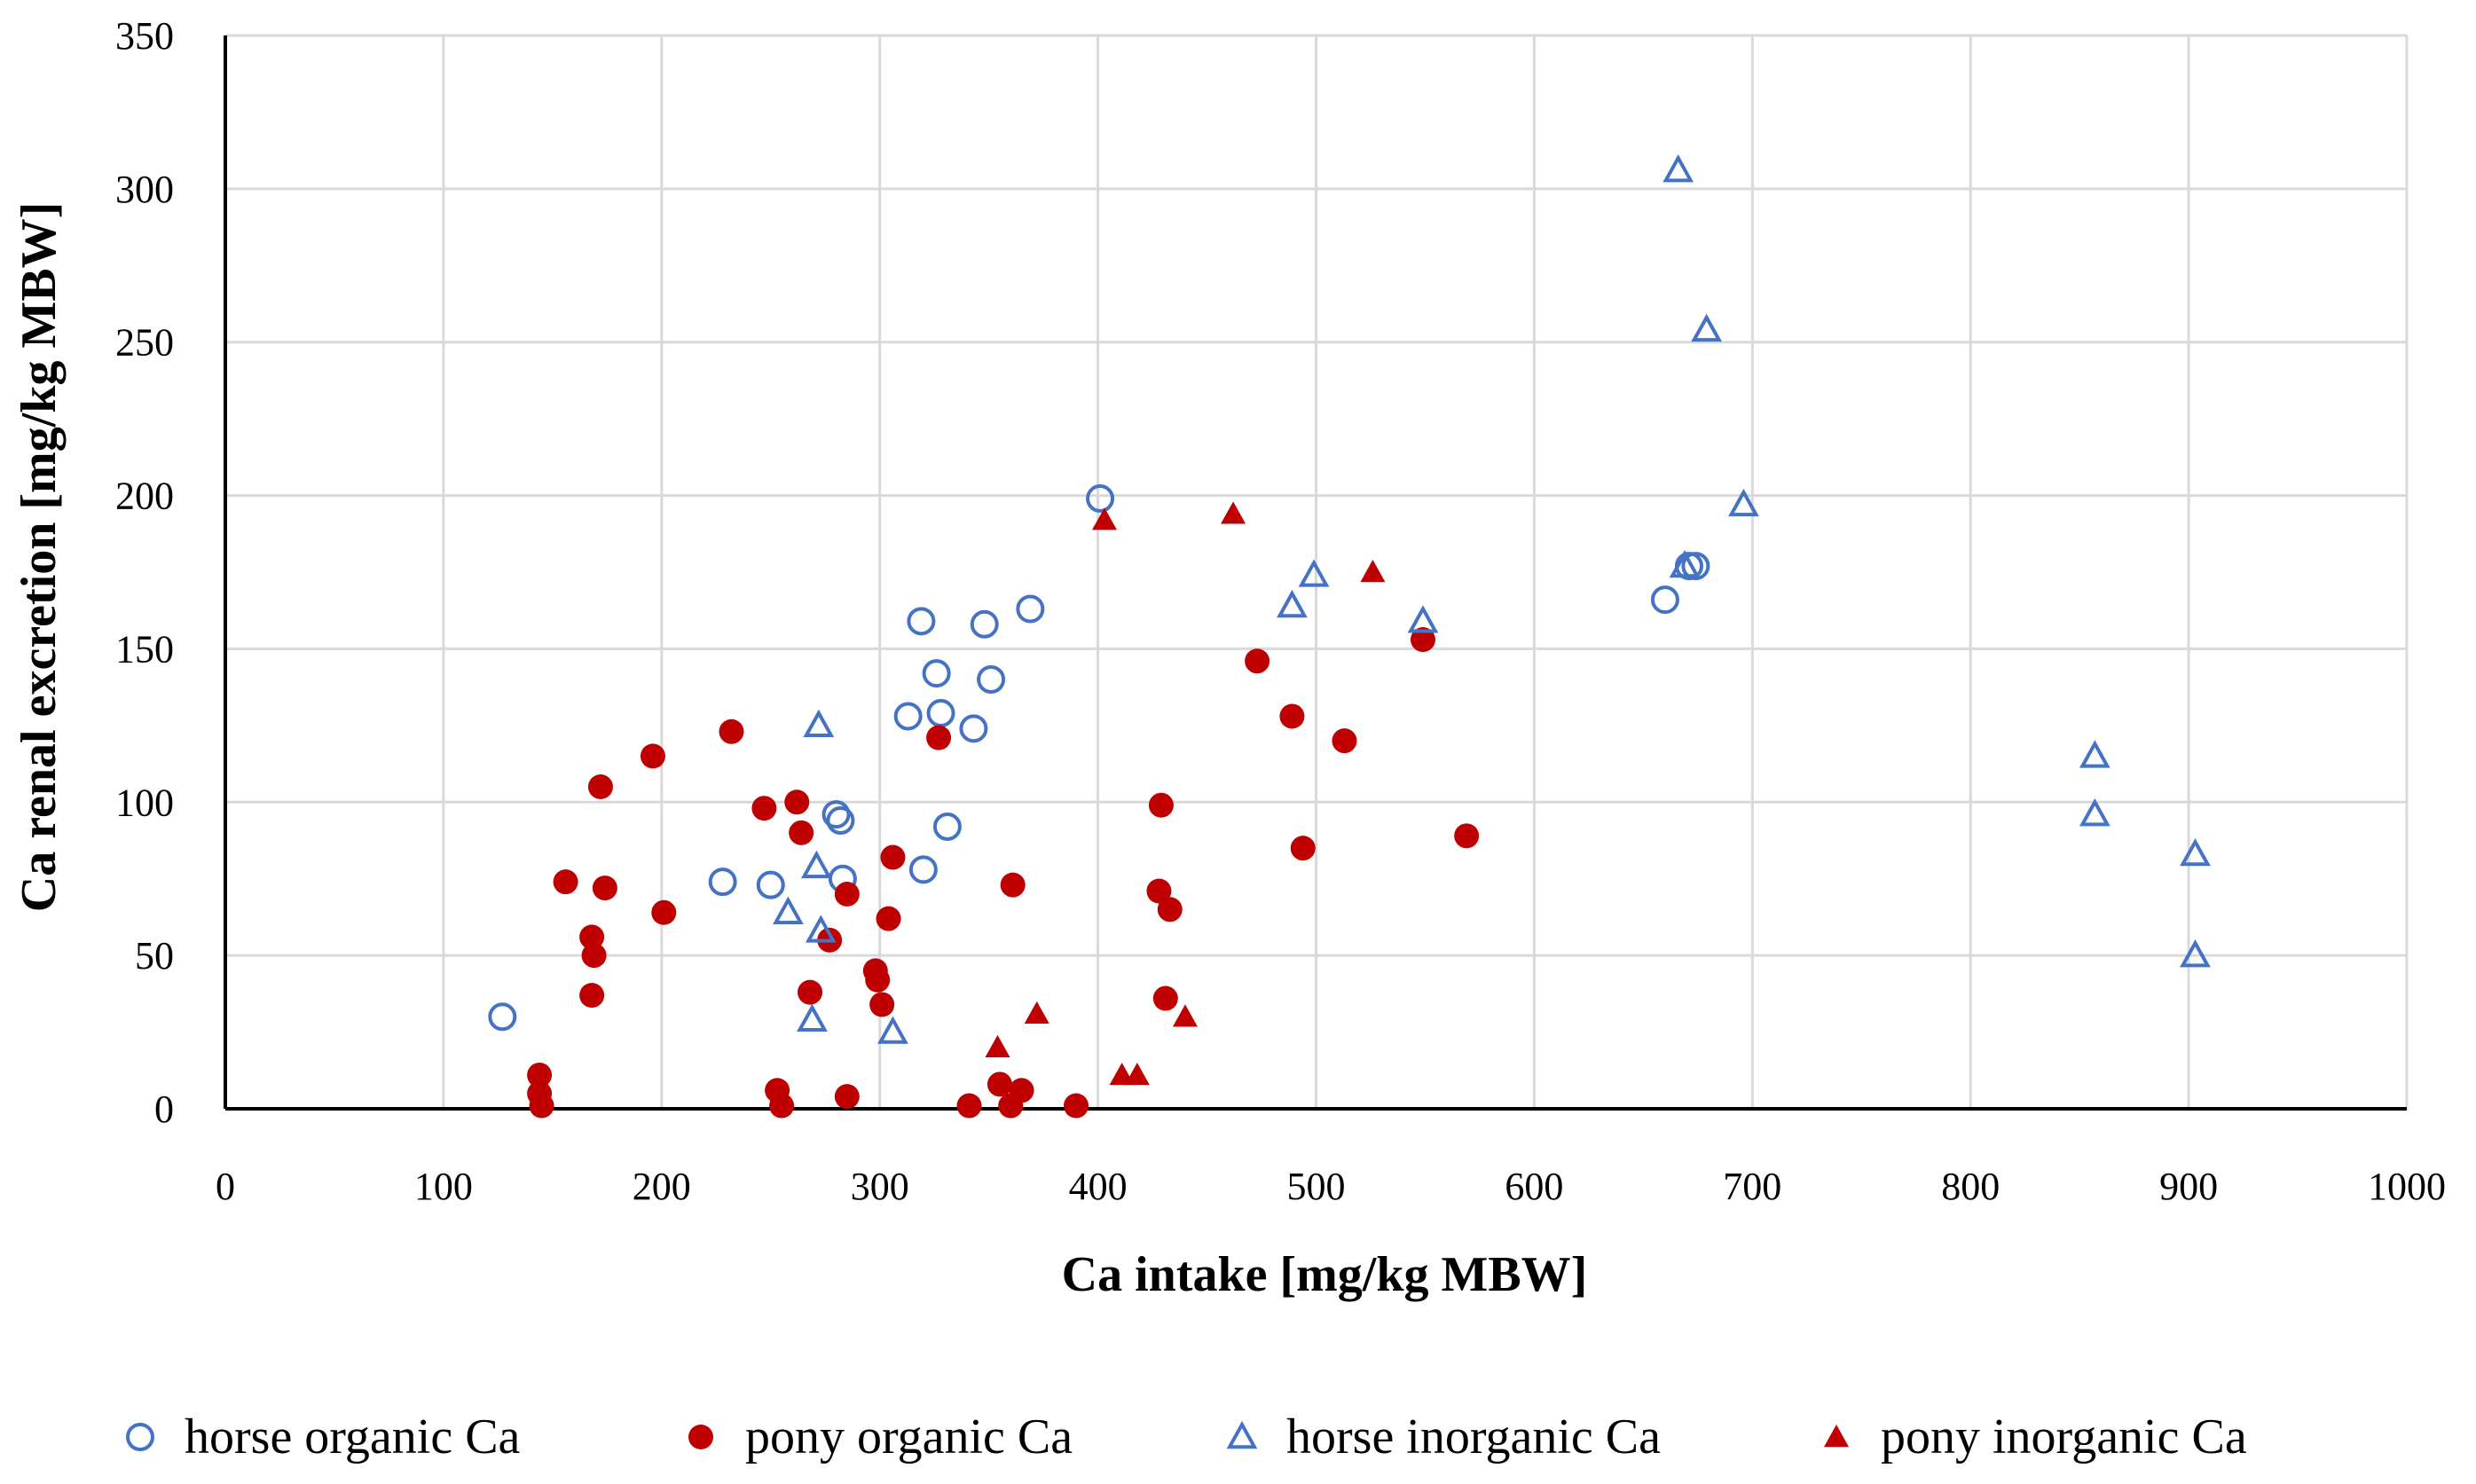 The width and height of the screenshot is (2476, 1484). I want to click on y-tick-label: 300, so click(144, 189).